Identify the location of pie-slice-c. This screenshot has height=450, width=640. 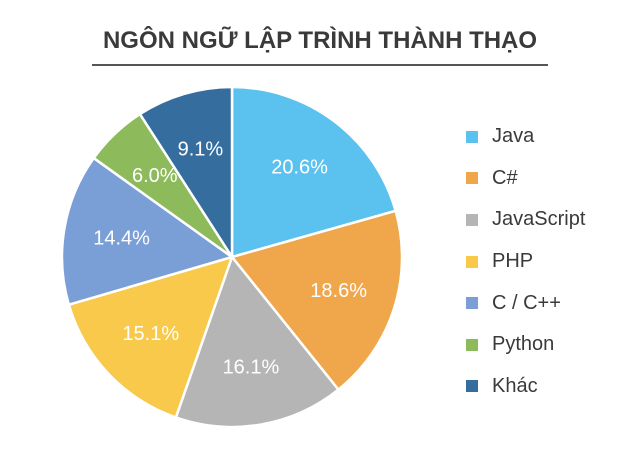
(317, 300).